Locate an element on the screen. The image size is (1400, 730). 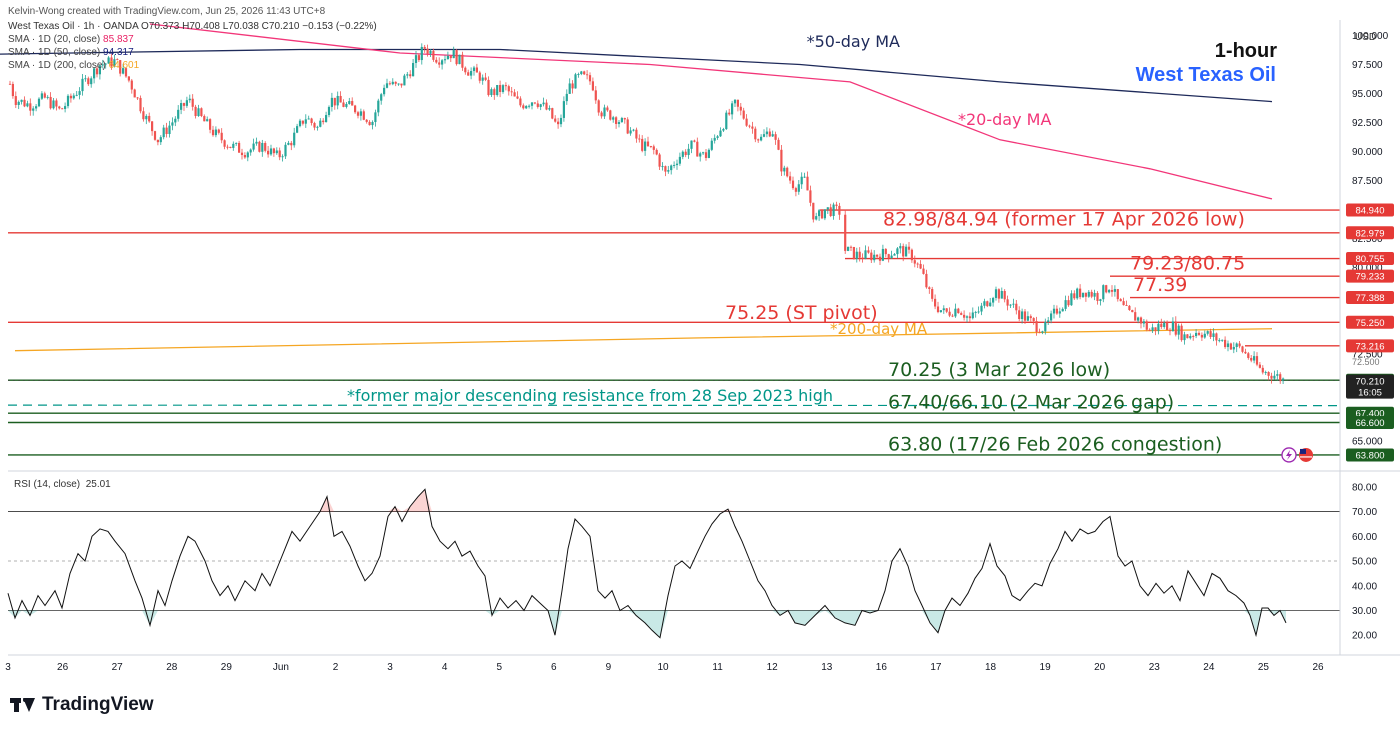
legend-sma-200: SMA · 1D (200, close) 64.601 is located at coordinates (192, 65).